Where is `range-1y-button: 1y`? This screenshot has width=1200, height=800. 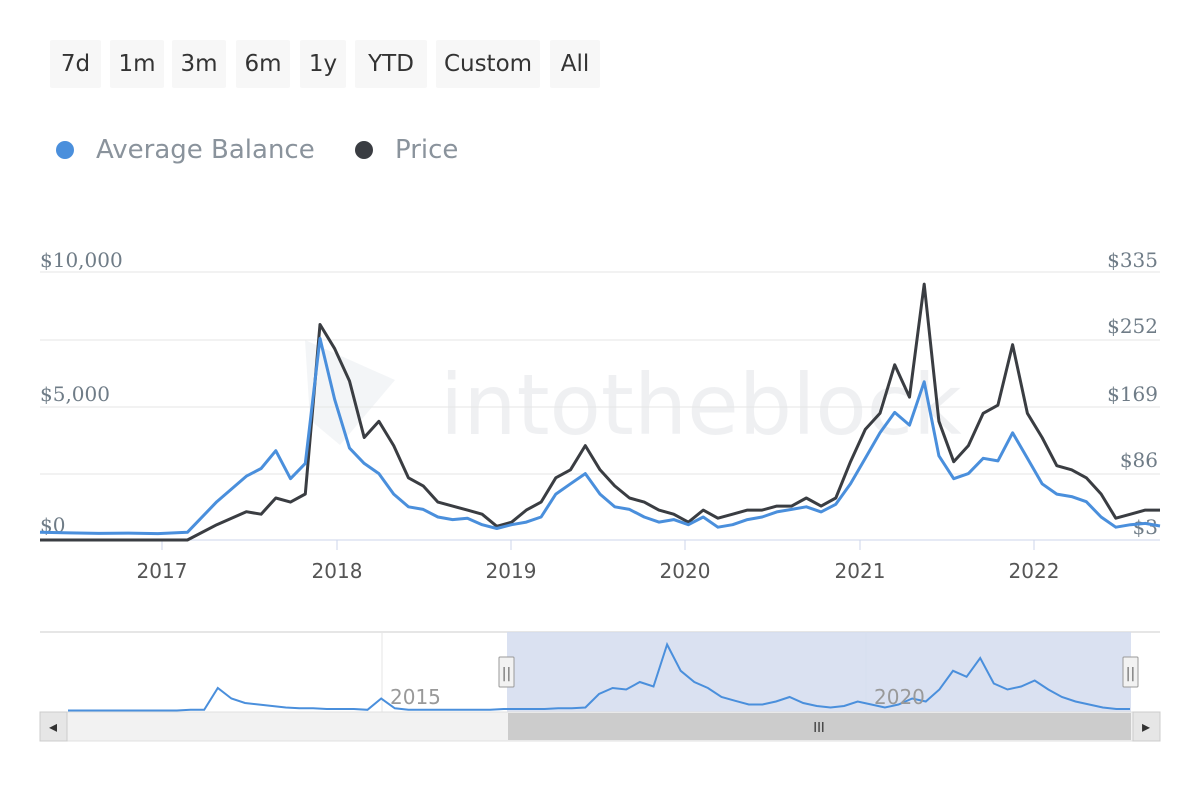 range-1y-button: 1y is located at coordinates (323, 64).